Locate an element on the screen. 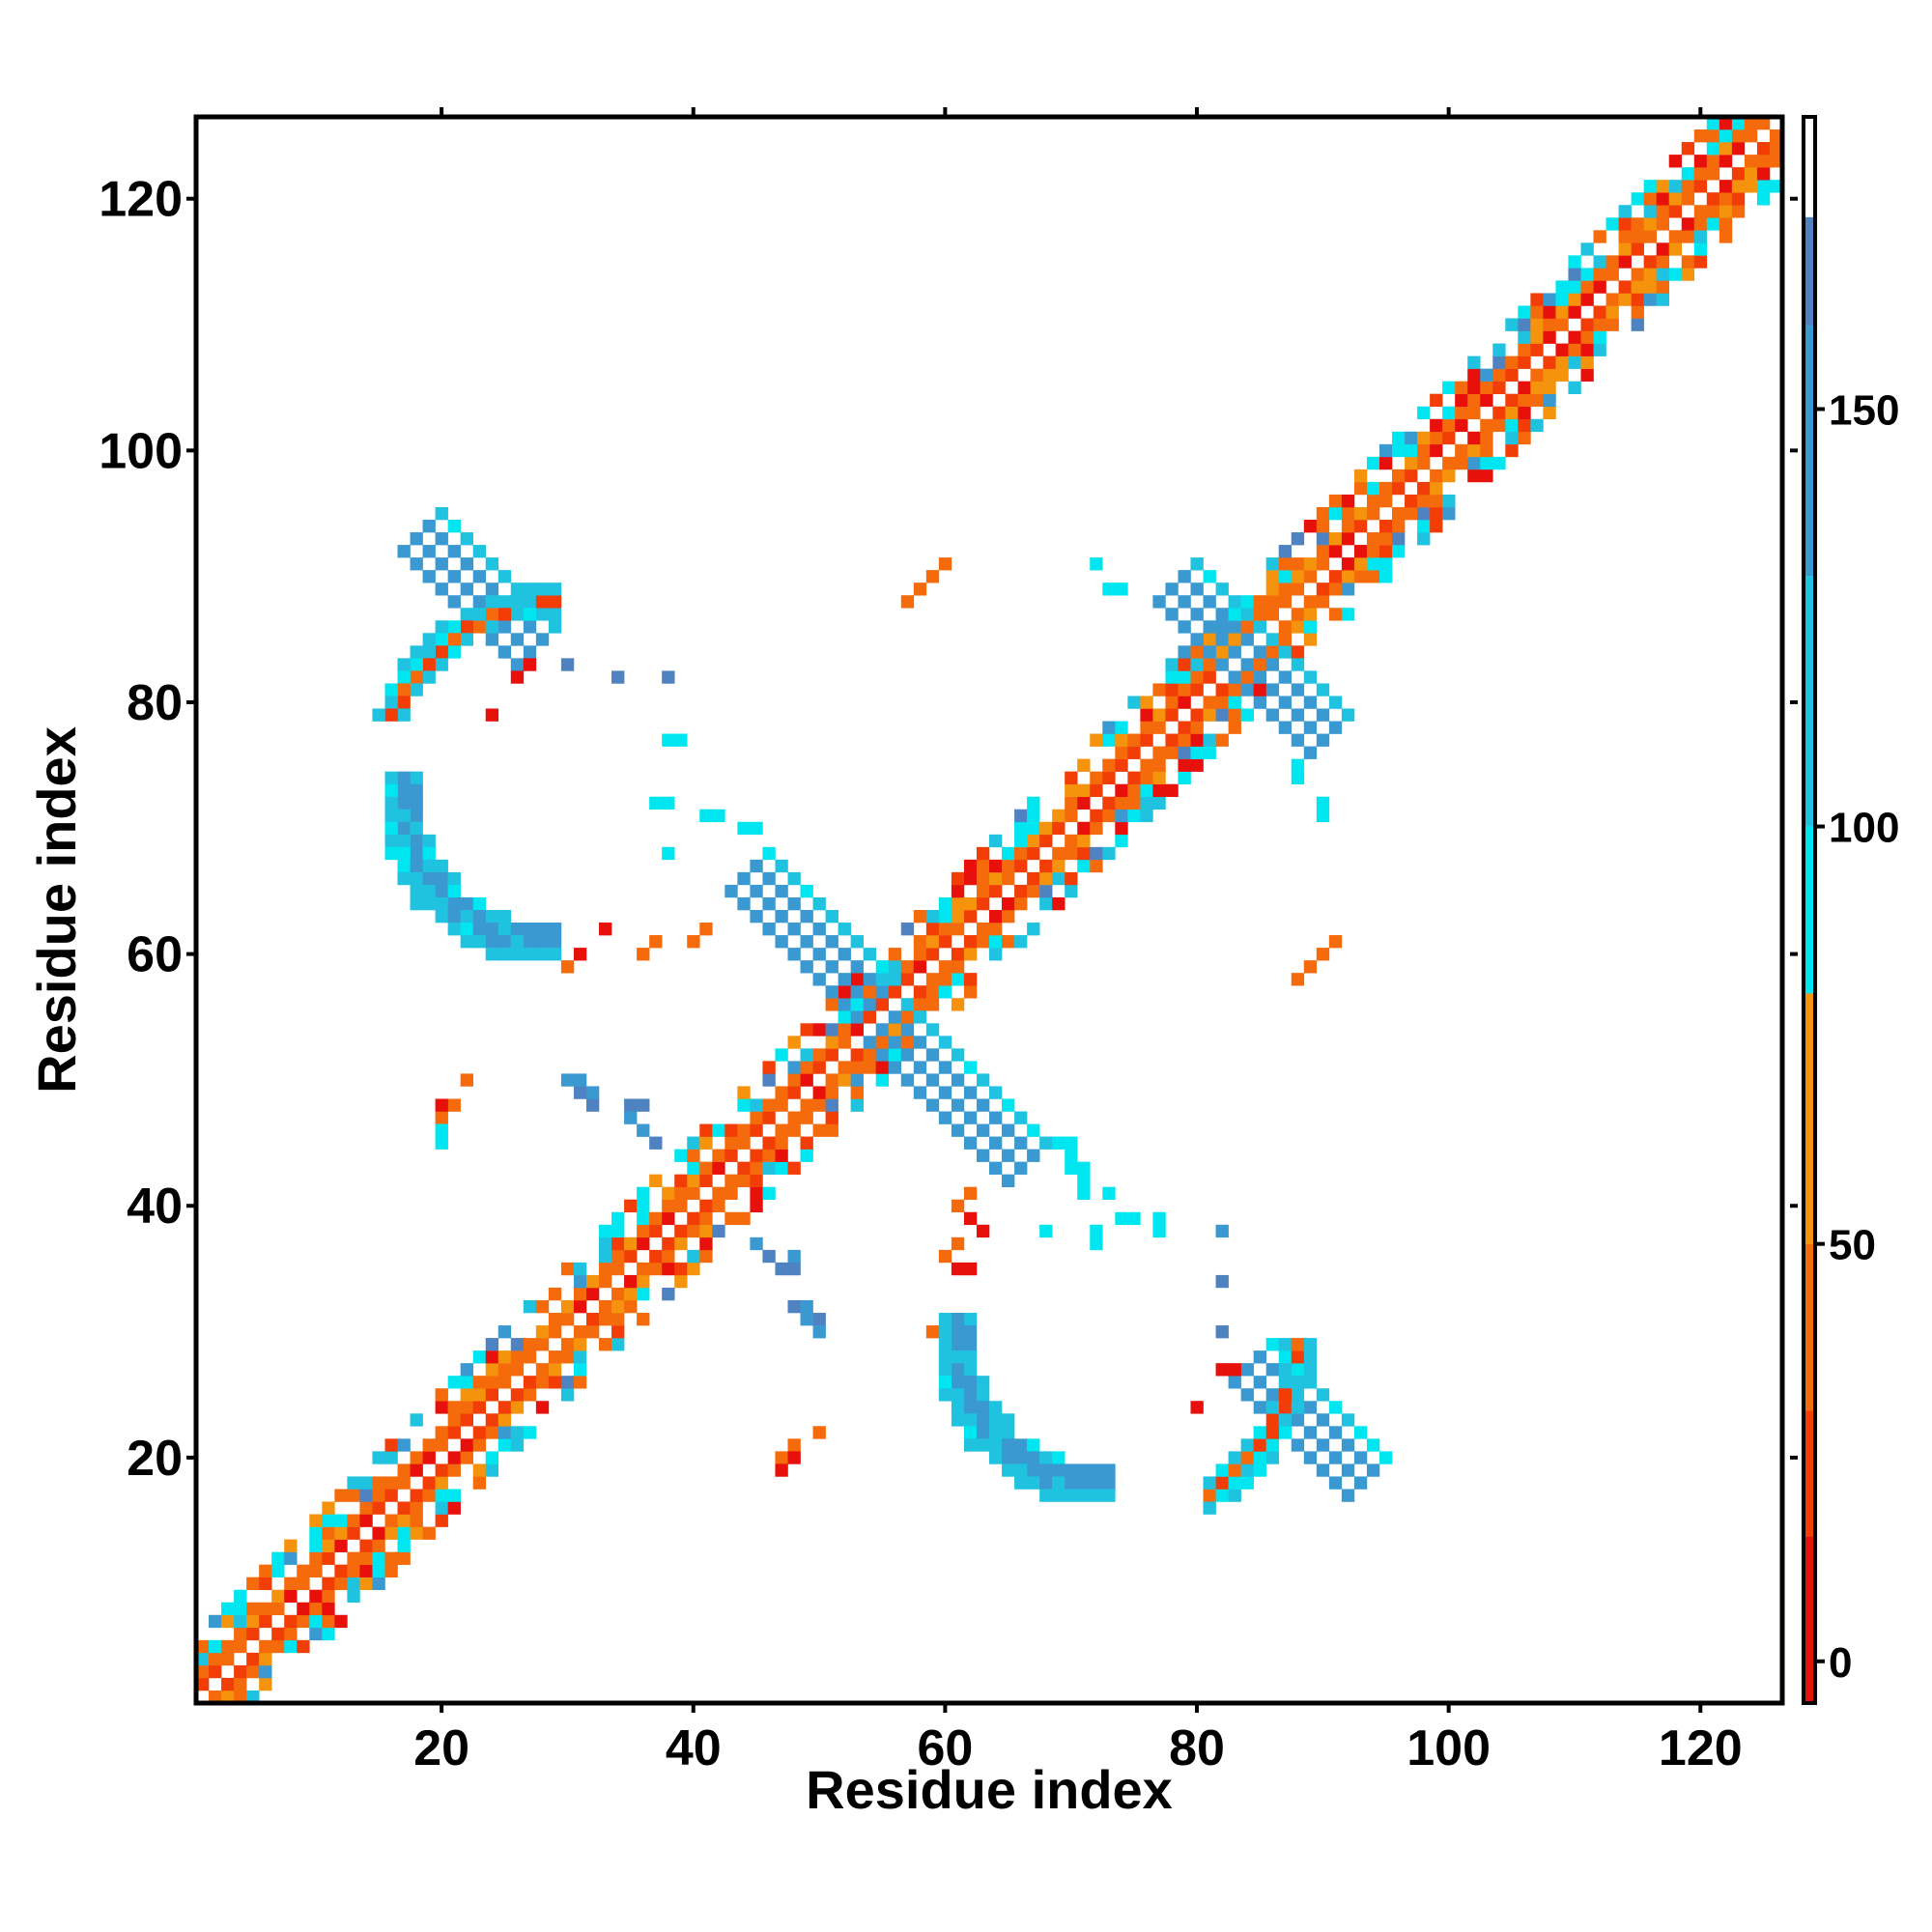 The image size is (1932, 1932). y-tick-label: 100 is located at coordinates (141, 451).